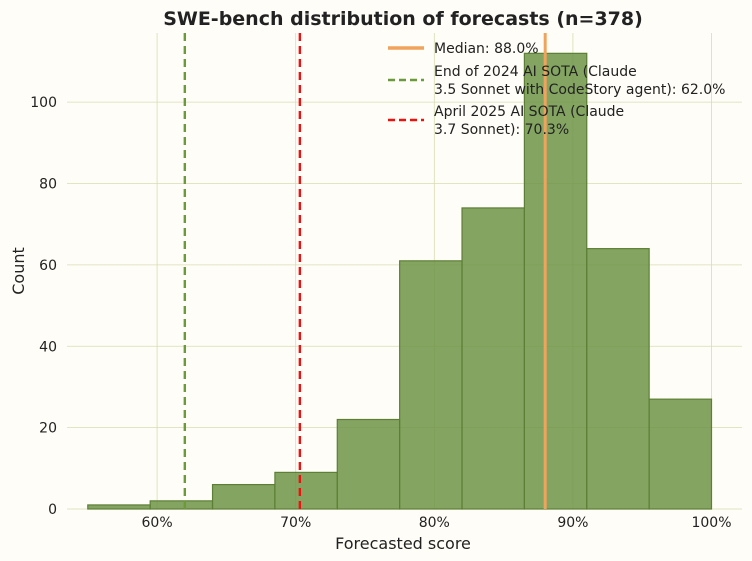  Describe the element at coordinates (48, 429) in the screenshot. I see `y-tick-label: 20` at that location.